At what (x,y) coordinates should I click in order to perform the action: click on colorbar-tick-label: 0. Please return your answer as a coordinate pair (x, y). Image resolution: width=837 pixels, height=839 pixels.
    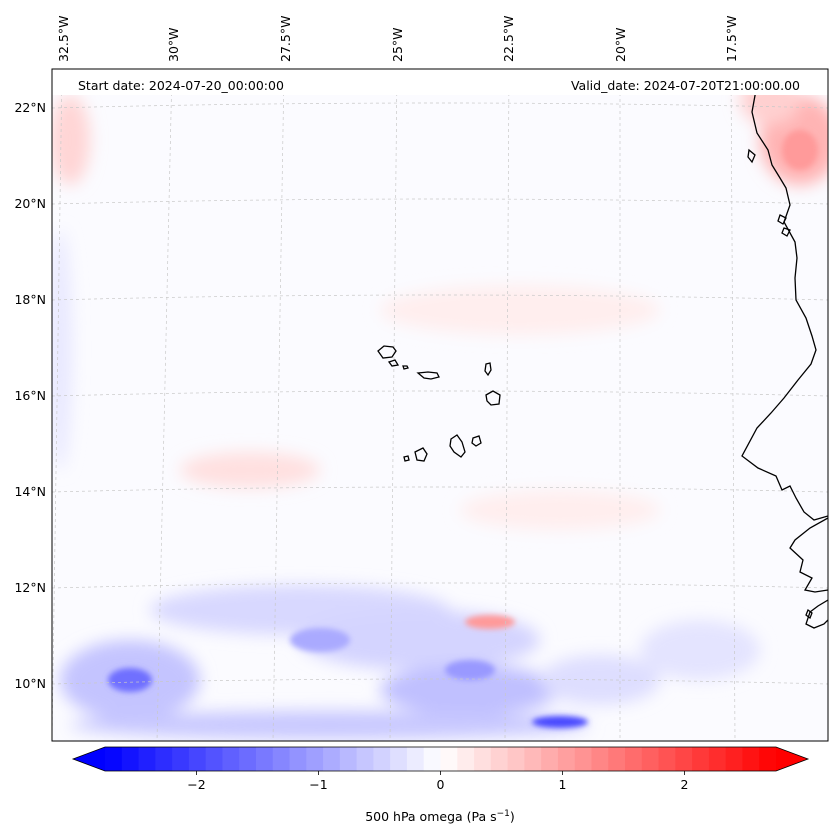
    Looking at the image, I should click on (441, 784).